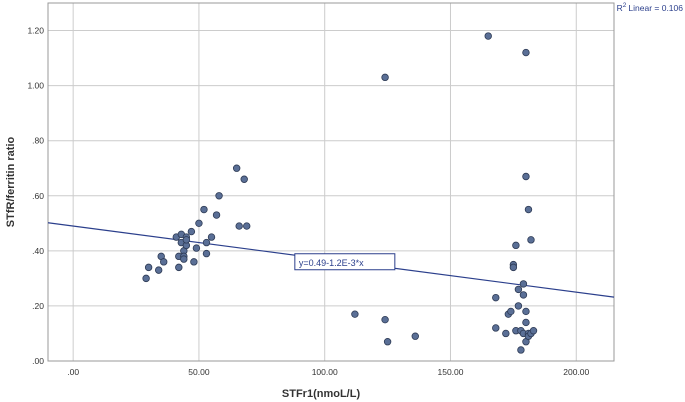  Describe the element at coordinates (73, 372) in the screenshot. I see `x-tick-label: .00` at that location.